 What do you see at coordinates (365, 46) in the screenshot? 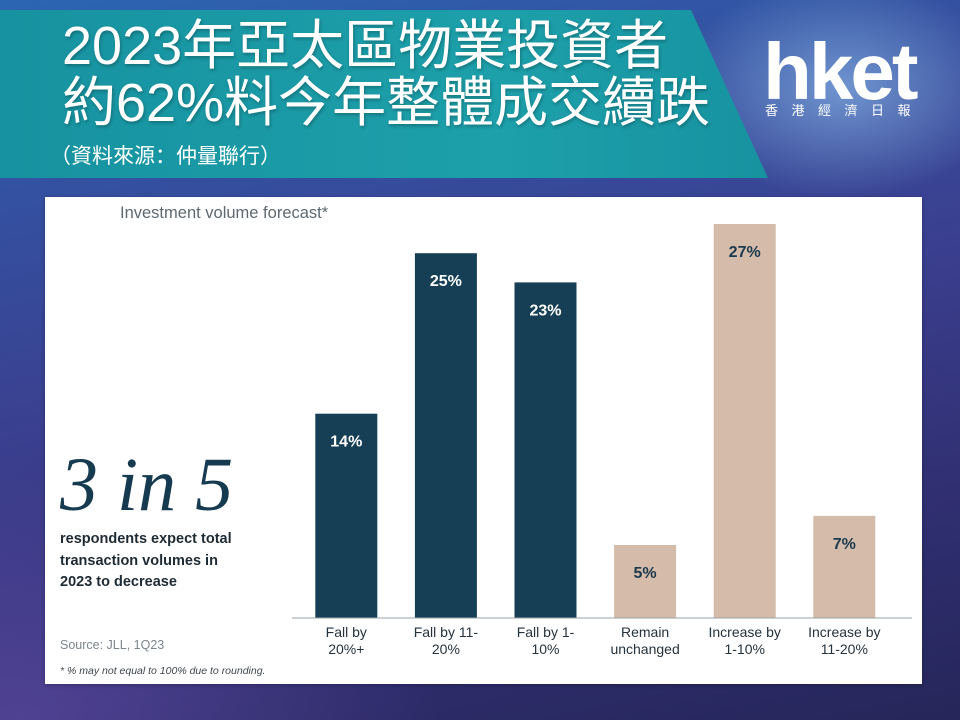
I see `headline-line-1: 2023年亞太區物業投資者` at bounding box center [365, 46].